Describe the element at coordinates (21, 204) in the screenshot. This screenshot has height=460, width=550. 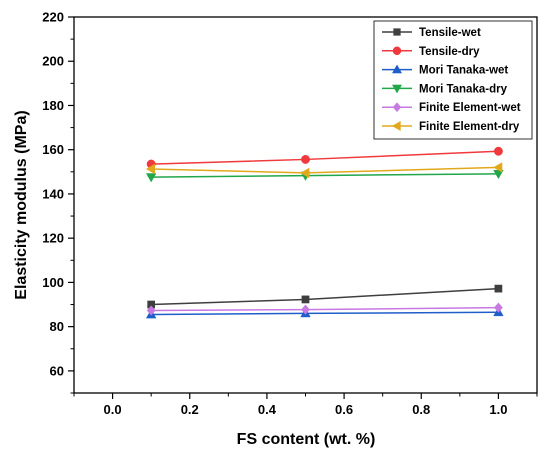
I see `y-axis-title: Elasticity modulus (MPa)` at that location.